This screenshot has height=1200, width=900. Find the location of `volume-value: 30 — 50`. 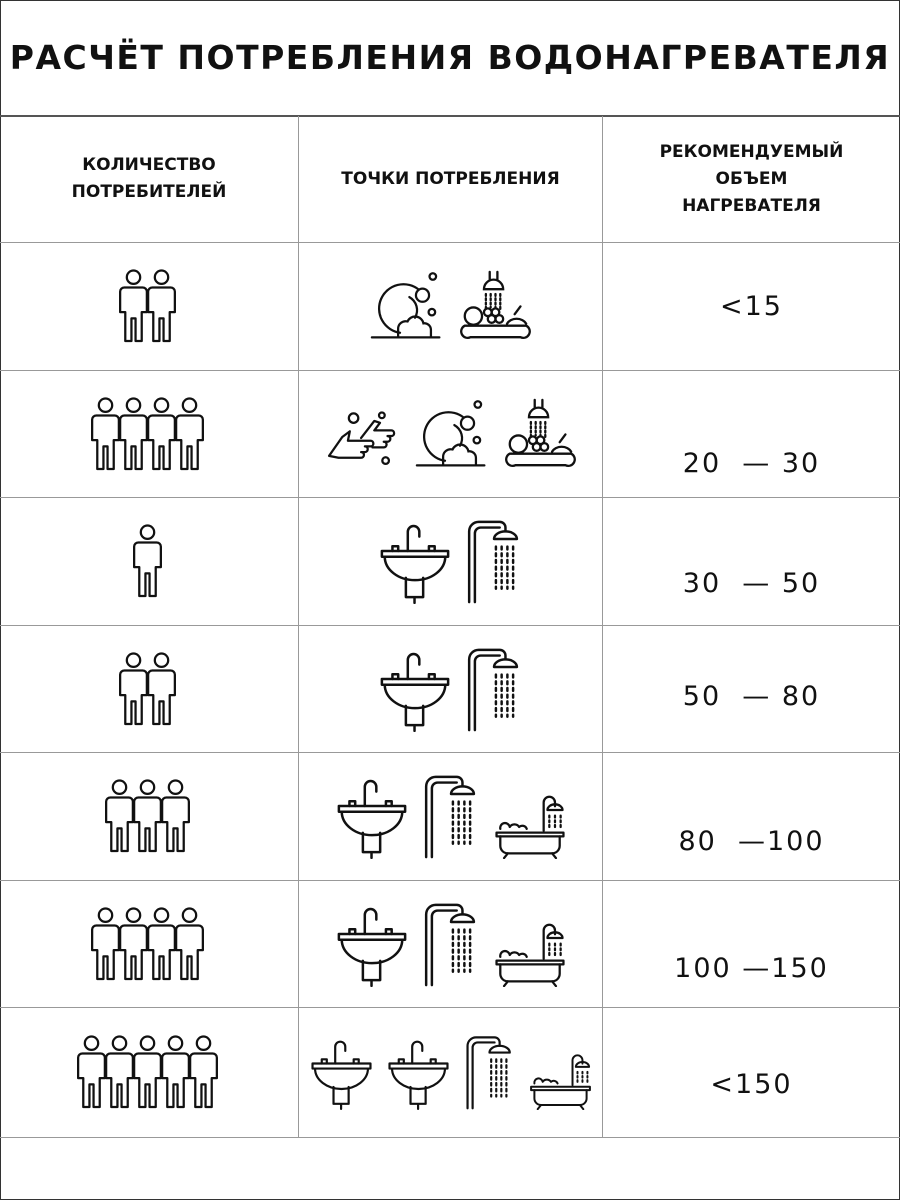

volume-value: 30 — 50 is located at coordinates (751, 583).